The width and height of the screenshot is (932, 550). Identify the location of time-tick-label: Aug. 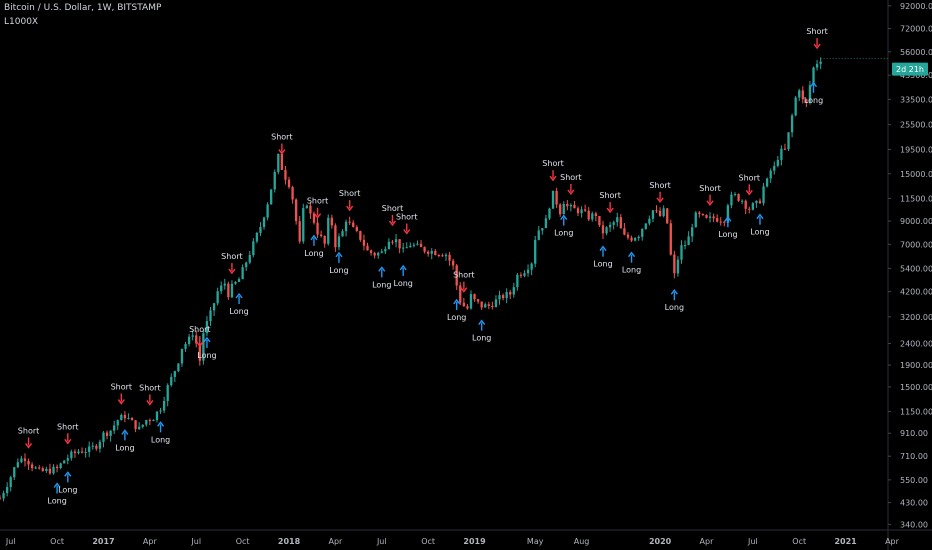
(582, 541).